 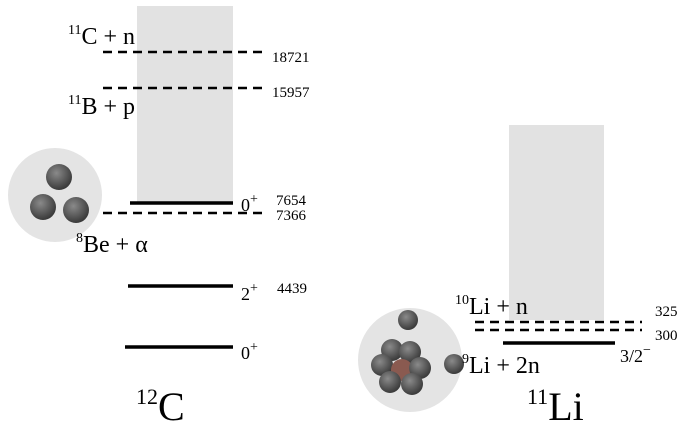 I want to click on label-part: C + n, so click(x=108, y=37).